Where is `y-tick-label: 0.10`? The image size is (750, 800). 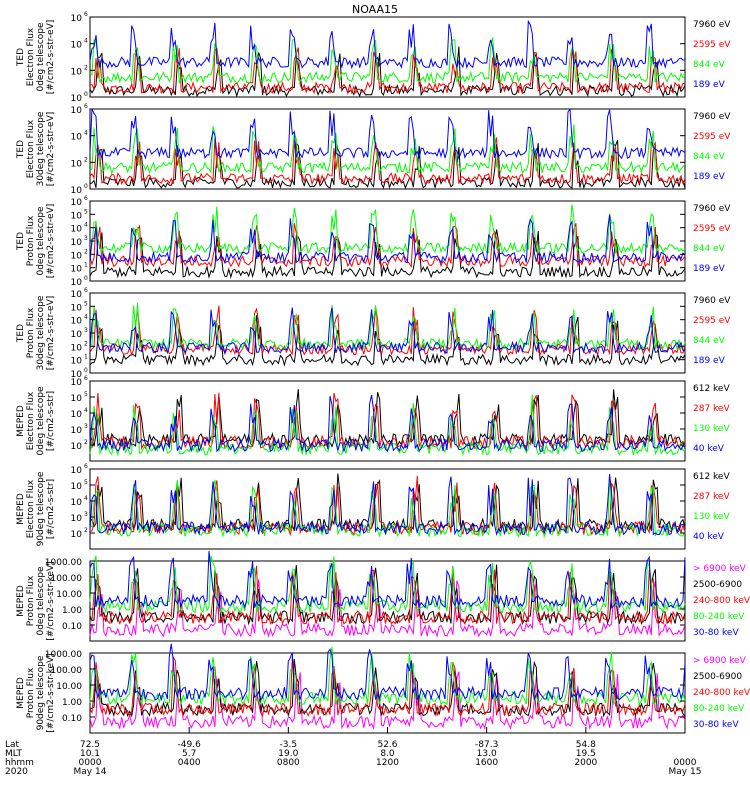
y-tick-label: 0.10 is located at coordinates (72, 719).